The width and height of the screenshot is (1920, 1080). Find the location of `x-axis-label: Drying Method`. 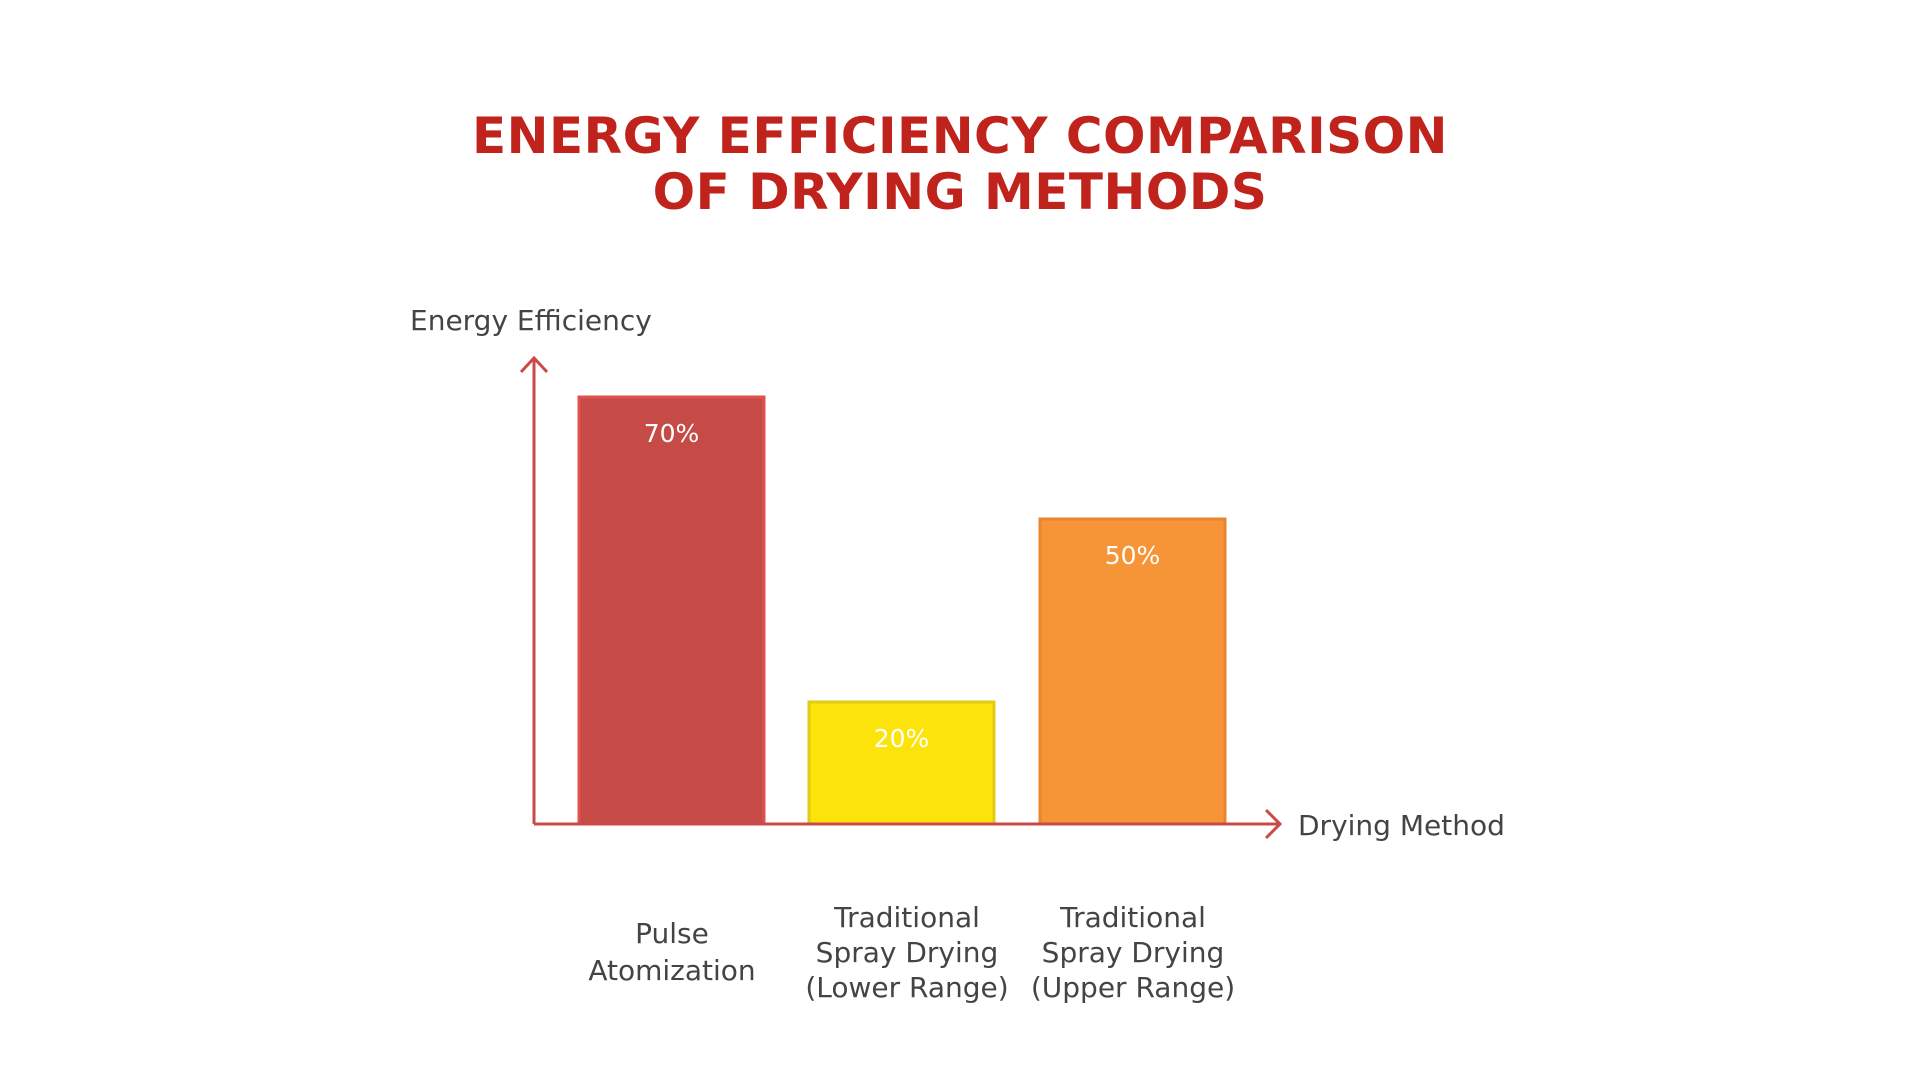

x-axis-label: Drying Method is located at coordinates (1401, 825).